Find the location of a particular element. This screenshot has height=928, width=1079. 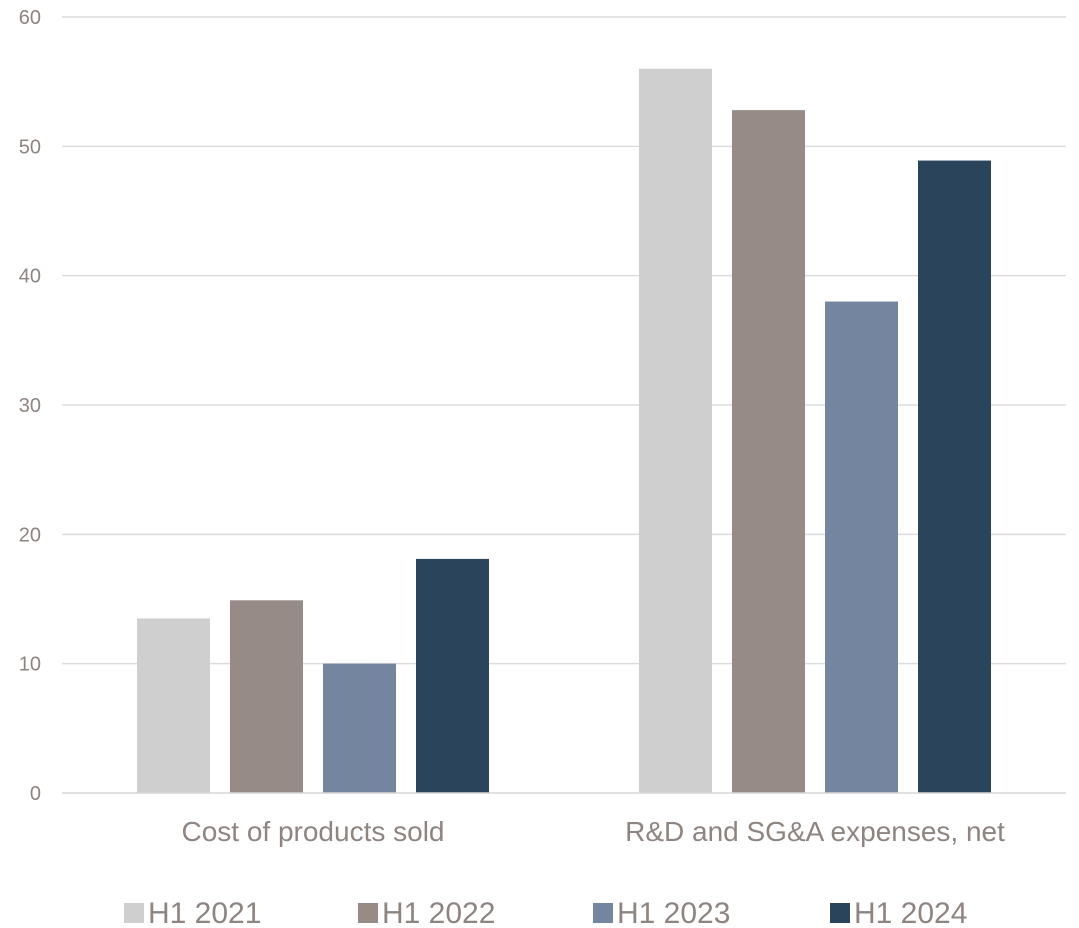

legend: H1 2021 H1 2022 H1 2023 H1 2024 is located at coordinates (545, 912).